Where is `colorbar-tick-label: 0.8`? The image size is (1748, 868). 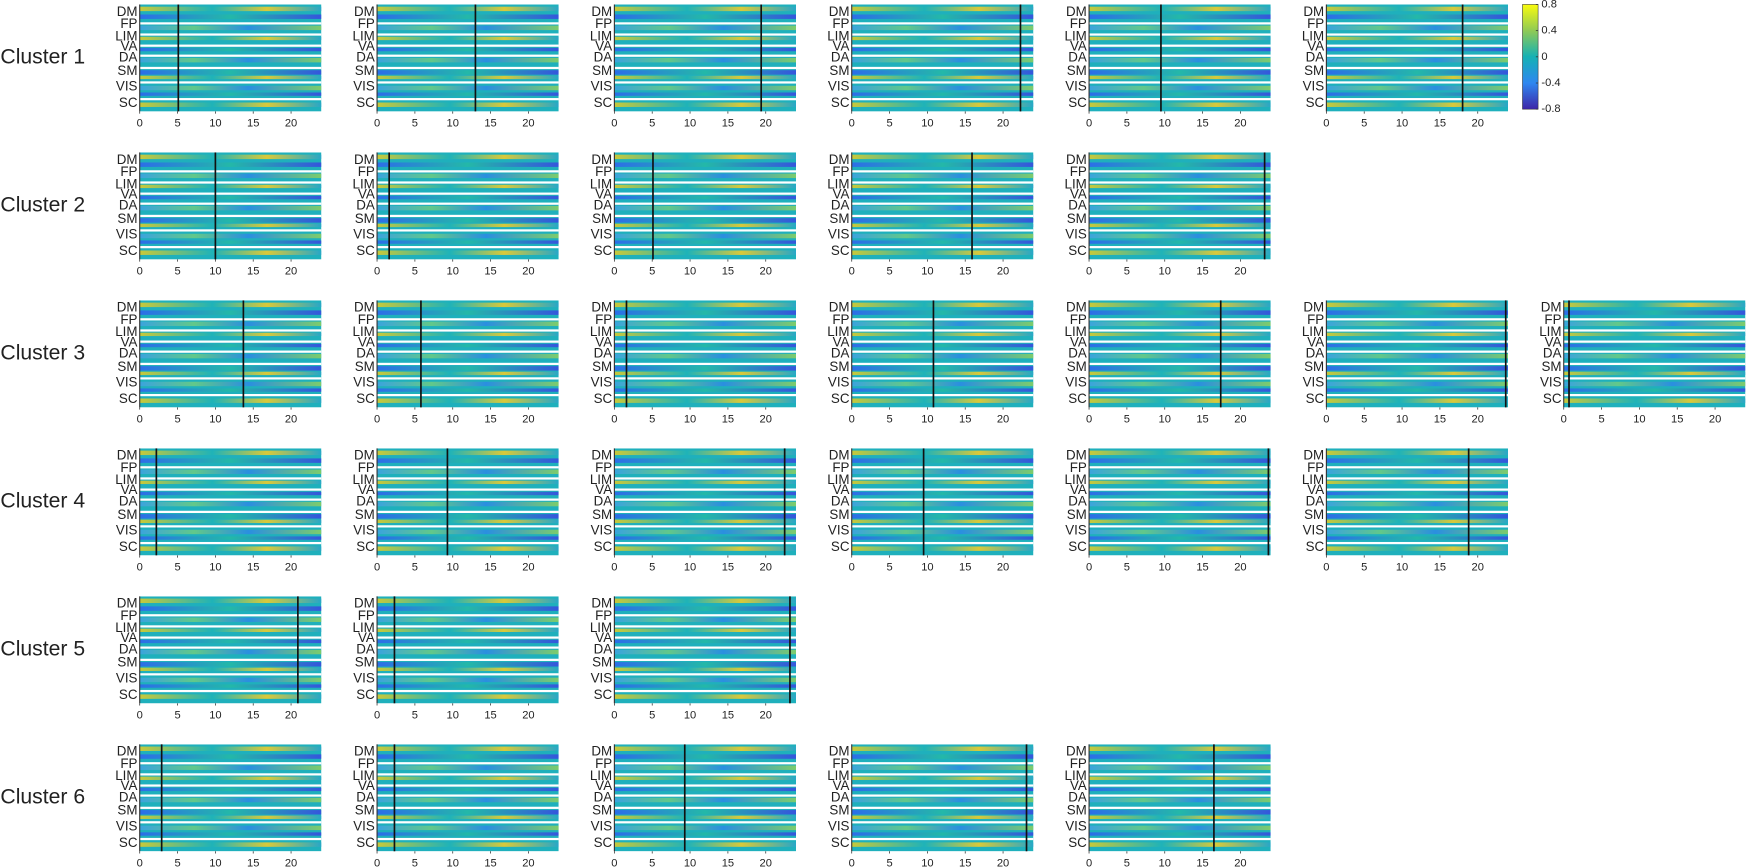
colorbar-tick-label: 0.8 is located at coordinates (1548, 5).